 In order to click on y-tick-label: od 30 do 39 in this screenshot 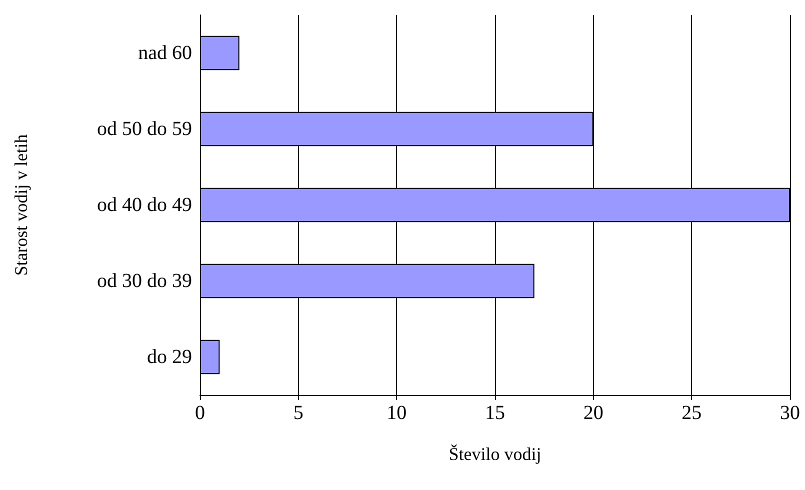, I will do `click(144, 281)`.